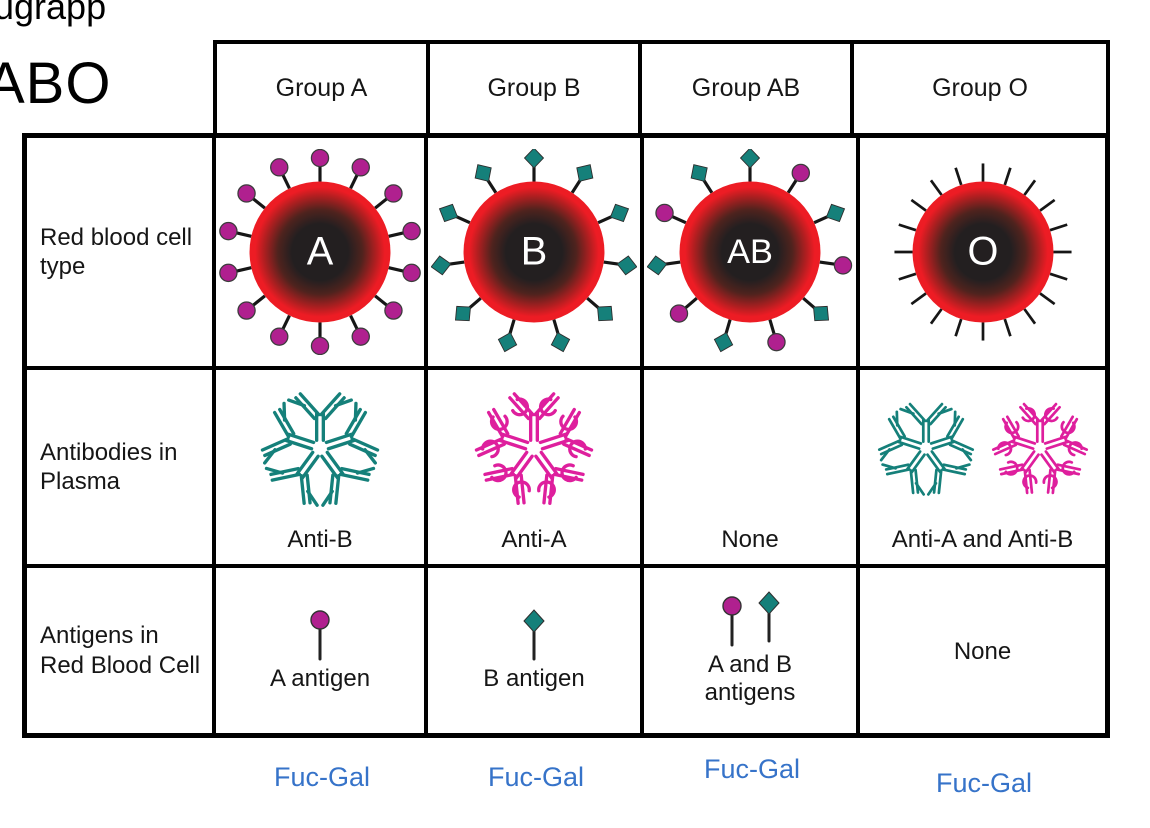 This screenshot has height=828, width=1150. Describe the element at coordinates (750, 620) in the screenshot. I see `a-and-b-antigen-lollipop-icons` at that location.